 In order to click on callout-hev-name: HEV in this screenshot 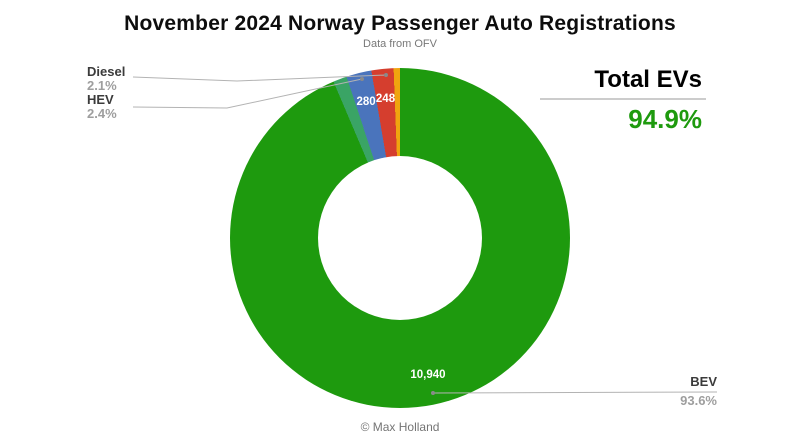, I will do `click(100, 99)`.